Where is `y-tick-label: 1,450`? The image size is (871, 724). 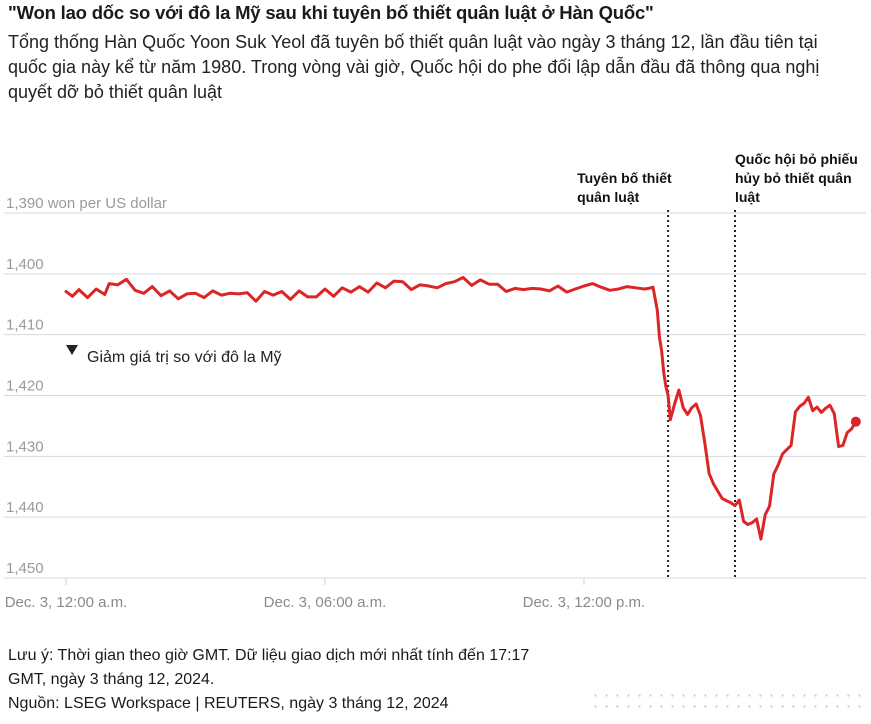 y-tick-label: 1,450 is located at coordinates (25, 568).